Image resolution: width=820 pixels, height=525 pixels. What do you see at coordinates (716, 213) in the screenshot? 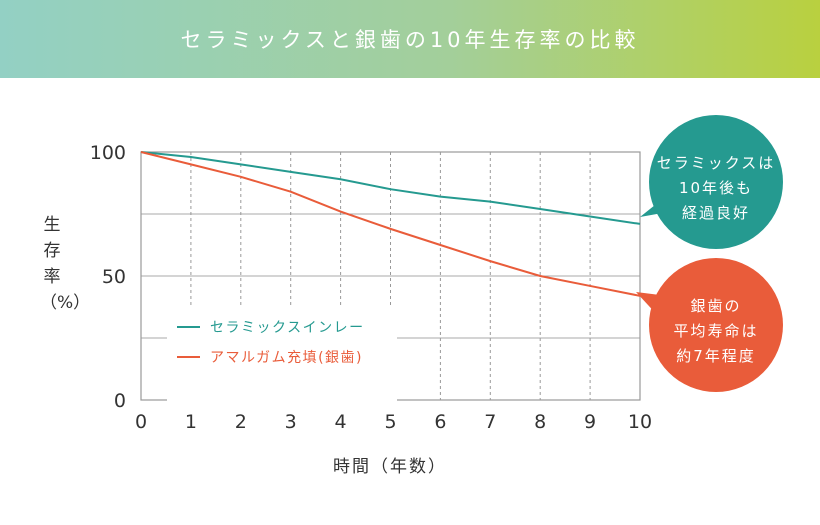
I see `callout-text-0: 経過良好` at bounding box center [716, 213].